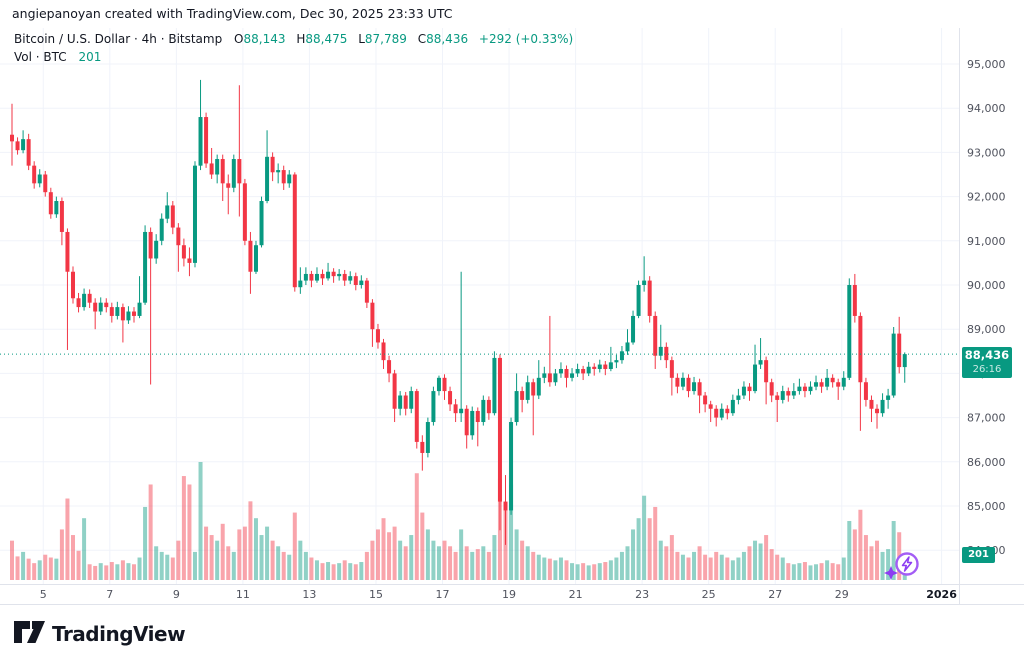 This screenshot has width=1024, height=661. What do you see at coordinates (243, 594) in the screenshot?
I see `date-tick-label: 11` at bounding box center [243, 594].